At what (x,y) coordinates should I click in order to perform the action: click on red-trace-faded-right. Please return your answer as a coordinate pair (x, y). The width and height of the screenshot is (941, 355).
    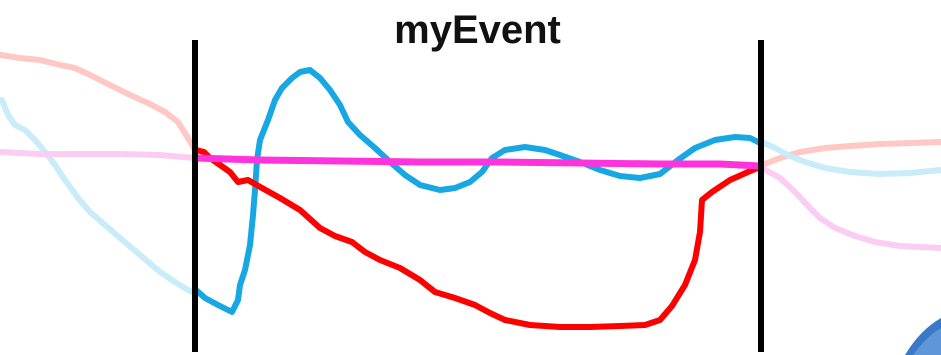
    Looking at the image, I should click on (850, 153).